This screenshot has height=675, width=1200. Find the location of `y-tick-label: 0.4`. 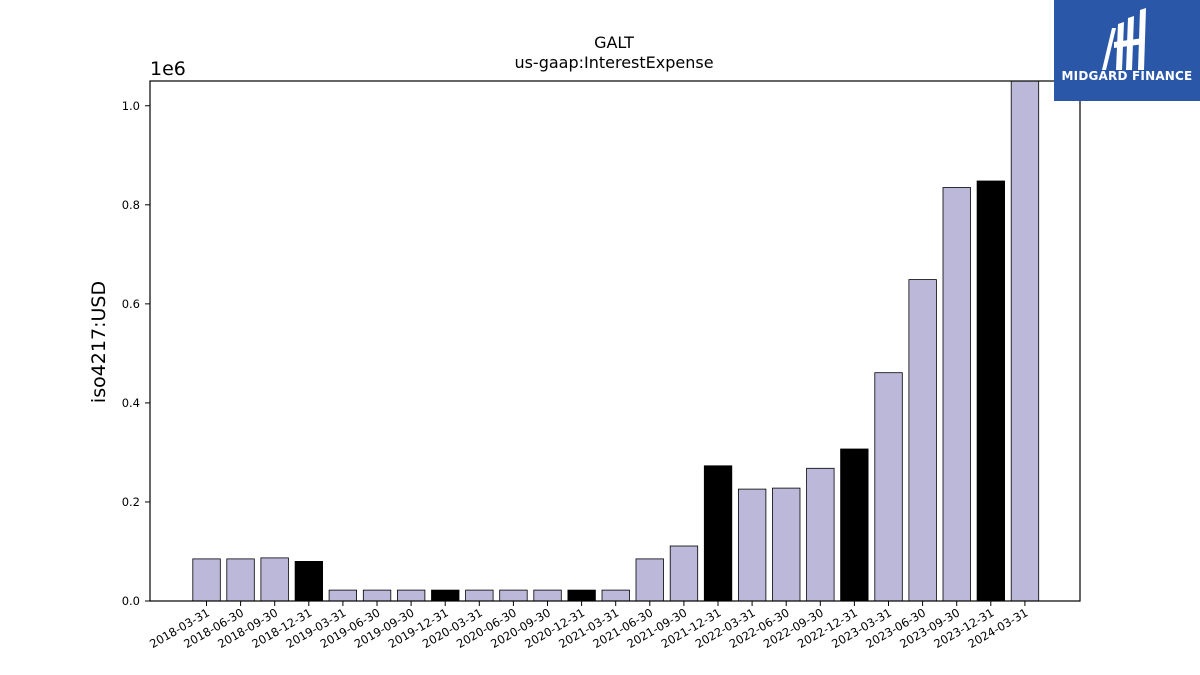

y-tick-label: 0.4 is located at coordinates (131, 403).